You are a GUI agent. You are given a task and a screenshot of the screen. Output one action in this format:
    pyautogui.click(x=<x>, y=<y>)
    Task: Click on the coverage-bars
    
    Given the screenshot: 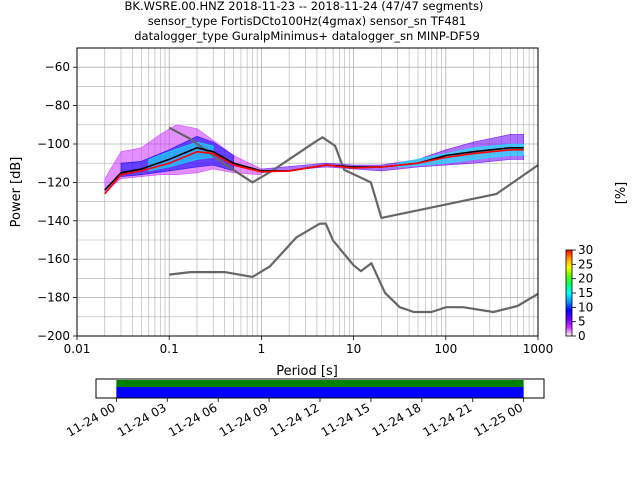 What is the action you would take?
    pyautogui.click(x=320, y=389)
    